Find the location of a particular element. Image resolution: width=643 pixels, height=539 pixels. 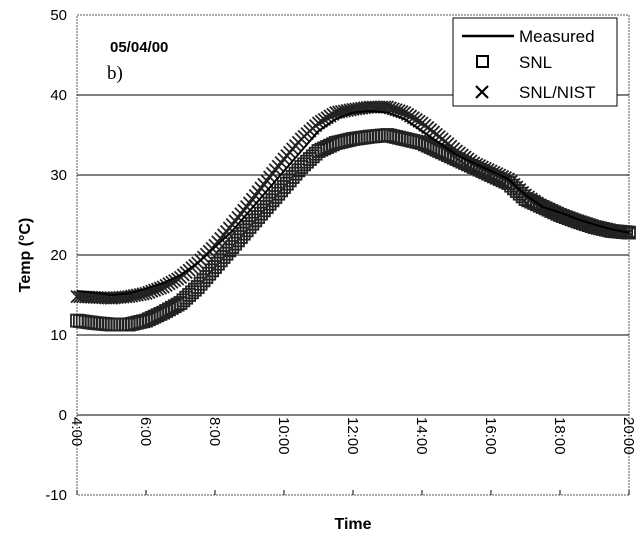

date-label: 05/04/00 is located at coordinates (139, 47).